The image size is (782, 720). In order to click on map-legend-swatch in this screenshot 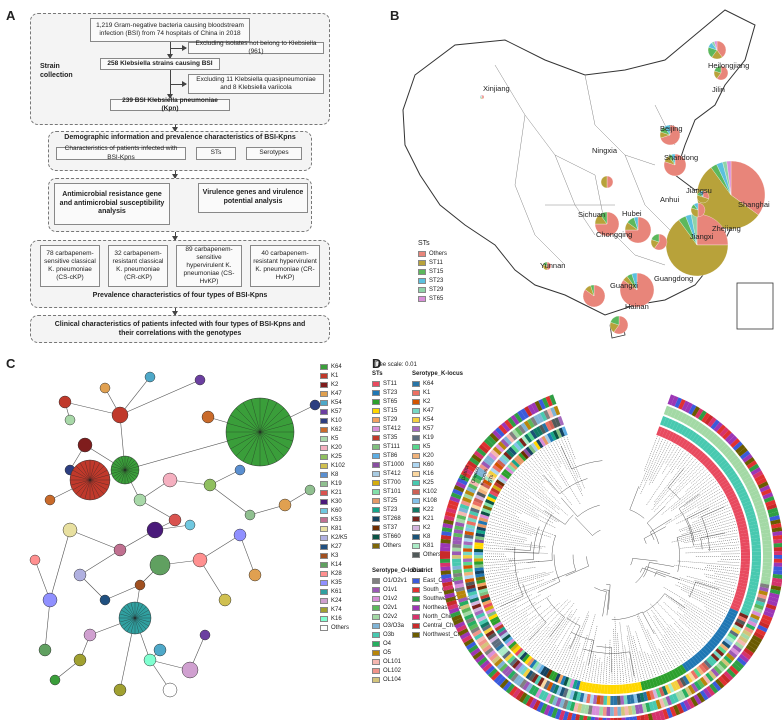, I will do `click(422, 253)`.